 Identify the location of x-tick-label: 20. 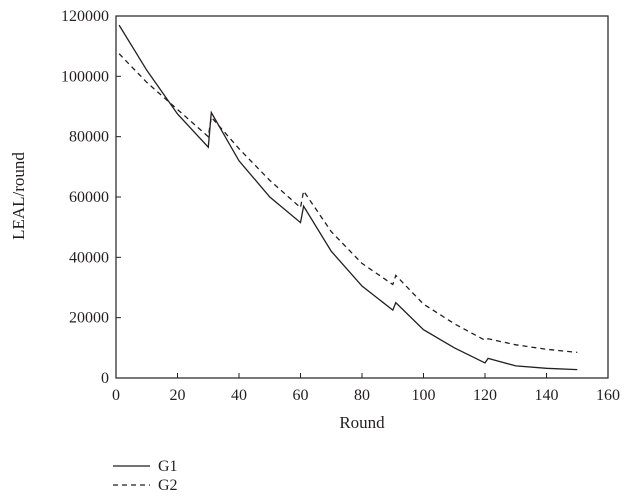
(178, 395).